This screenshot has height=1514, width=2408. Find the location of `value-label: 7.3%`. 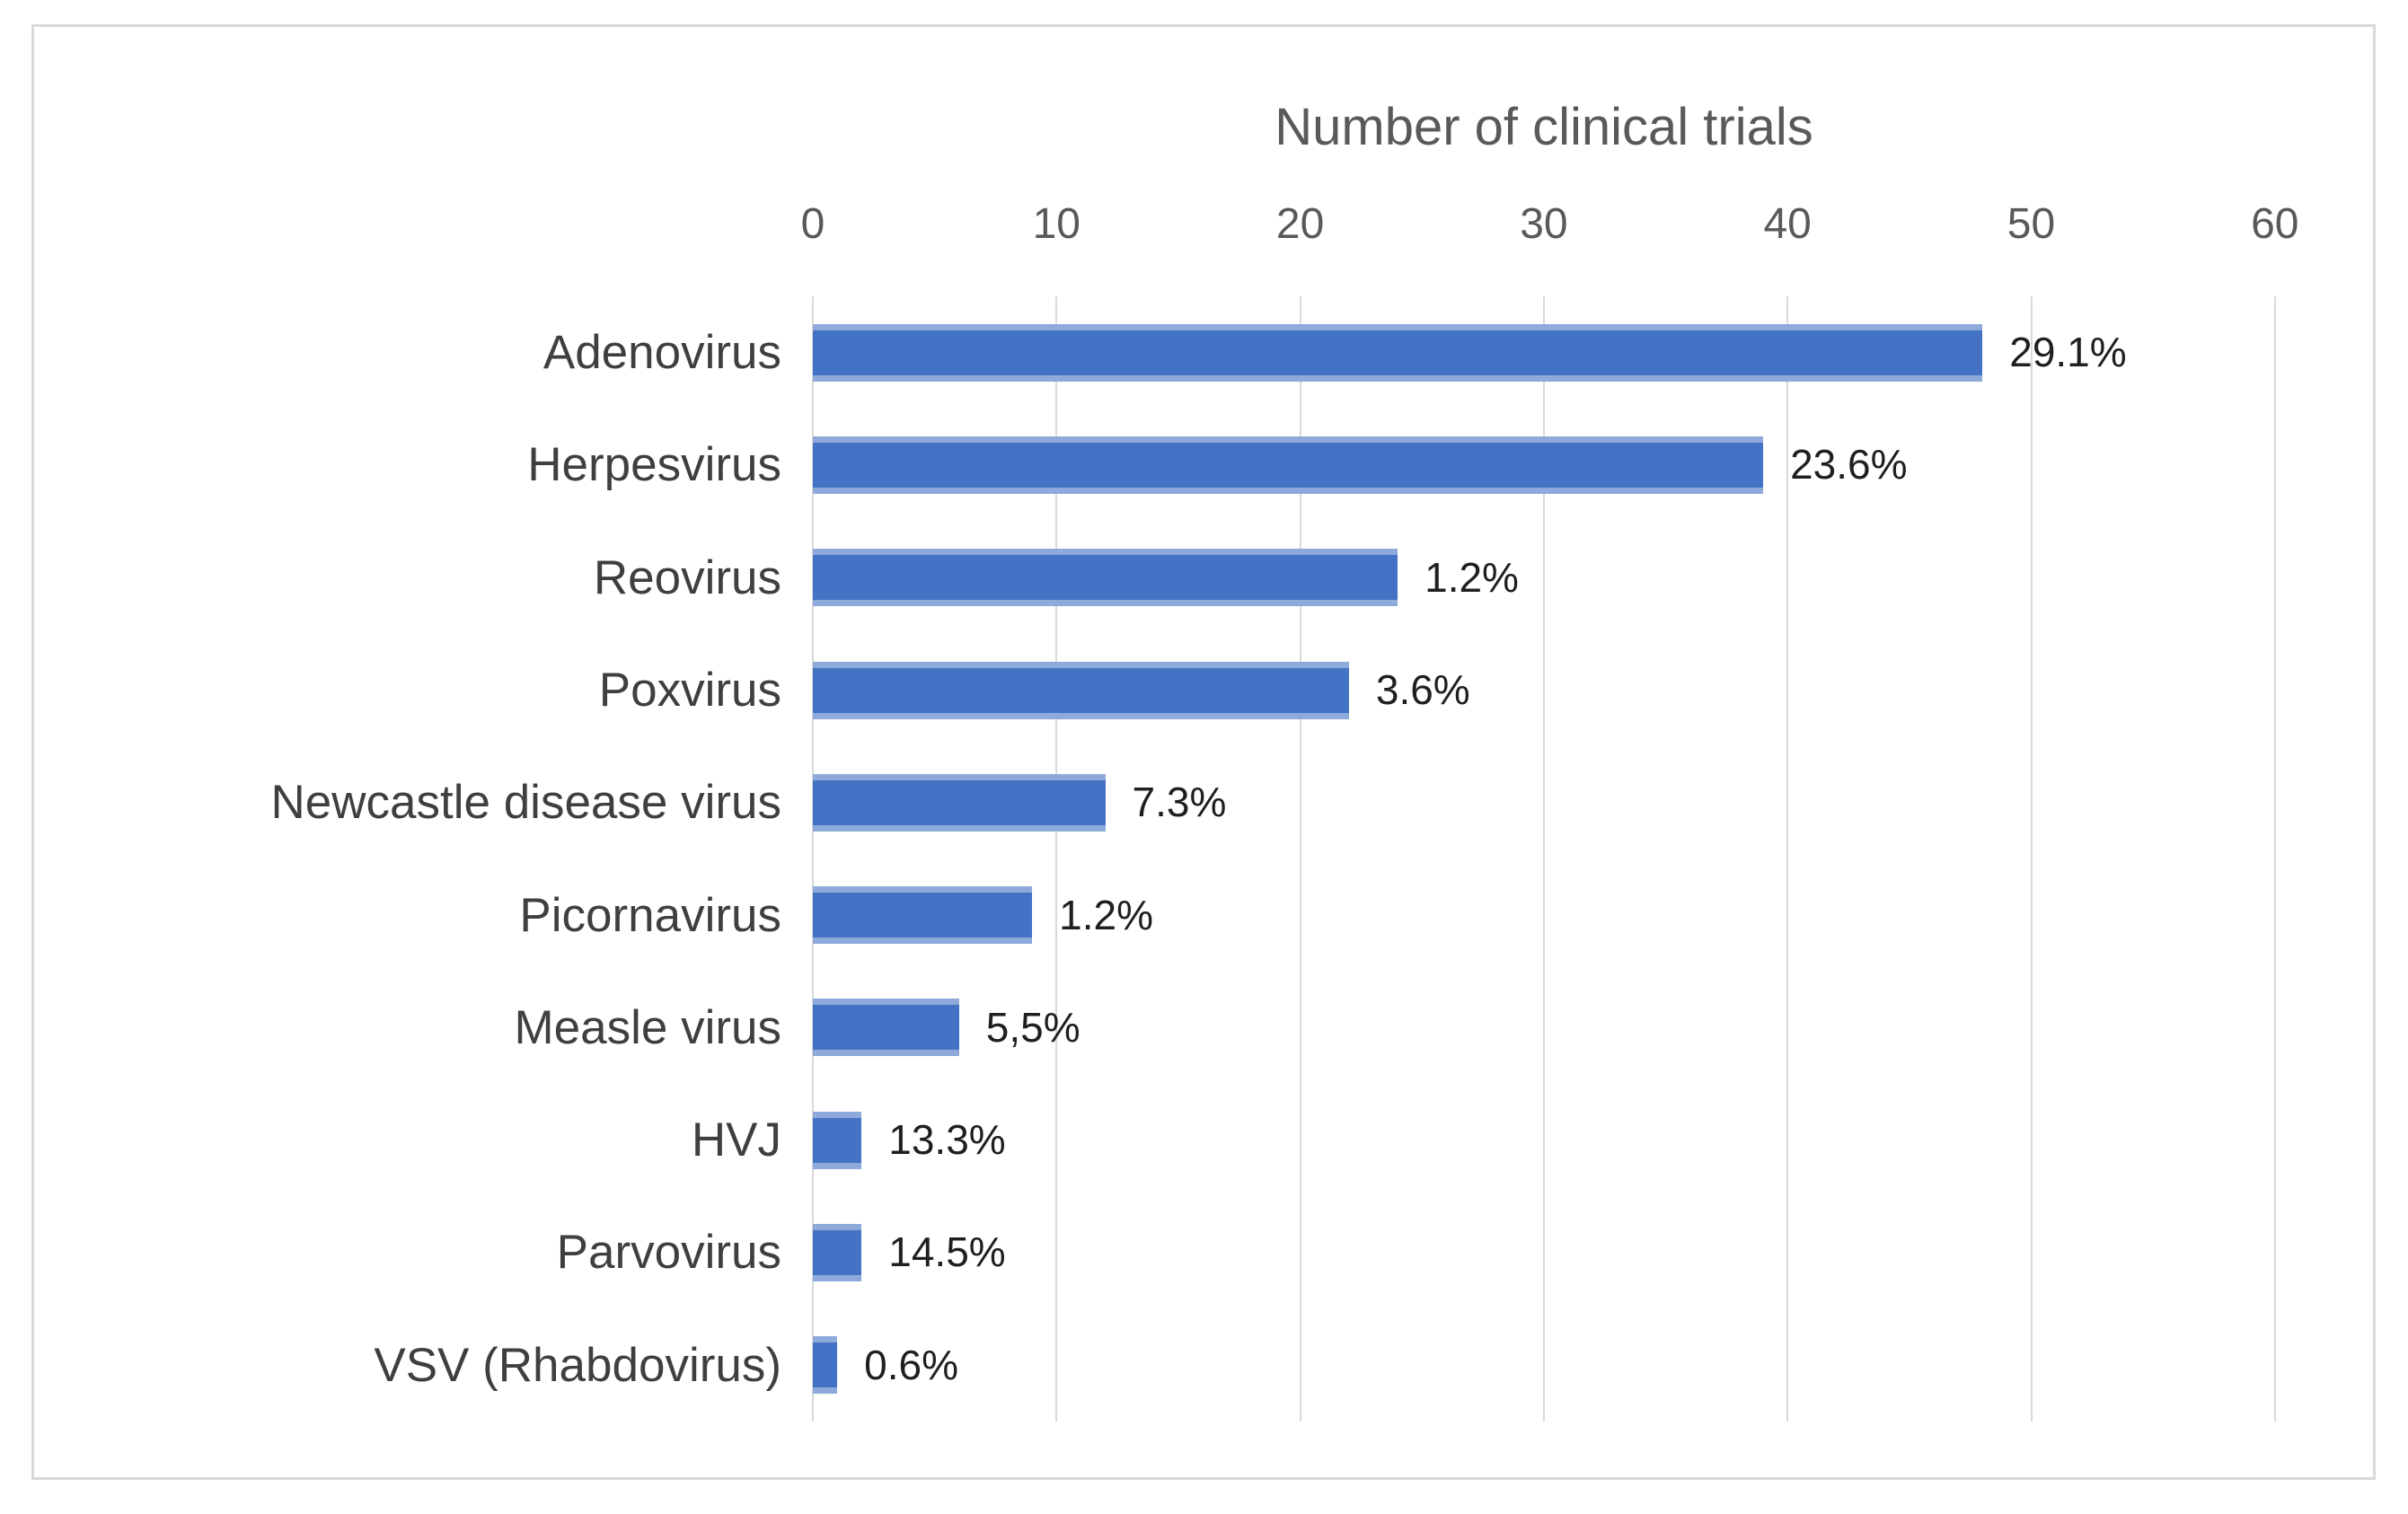

value-label: 7.3% is located at coordinates (1179, 802).